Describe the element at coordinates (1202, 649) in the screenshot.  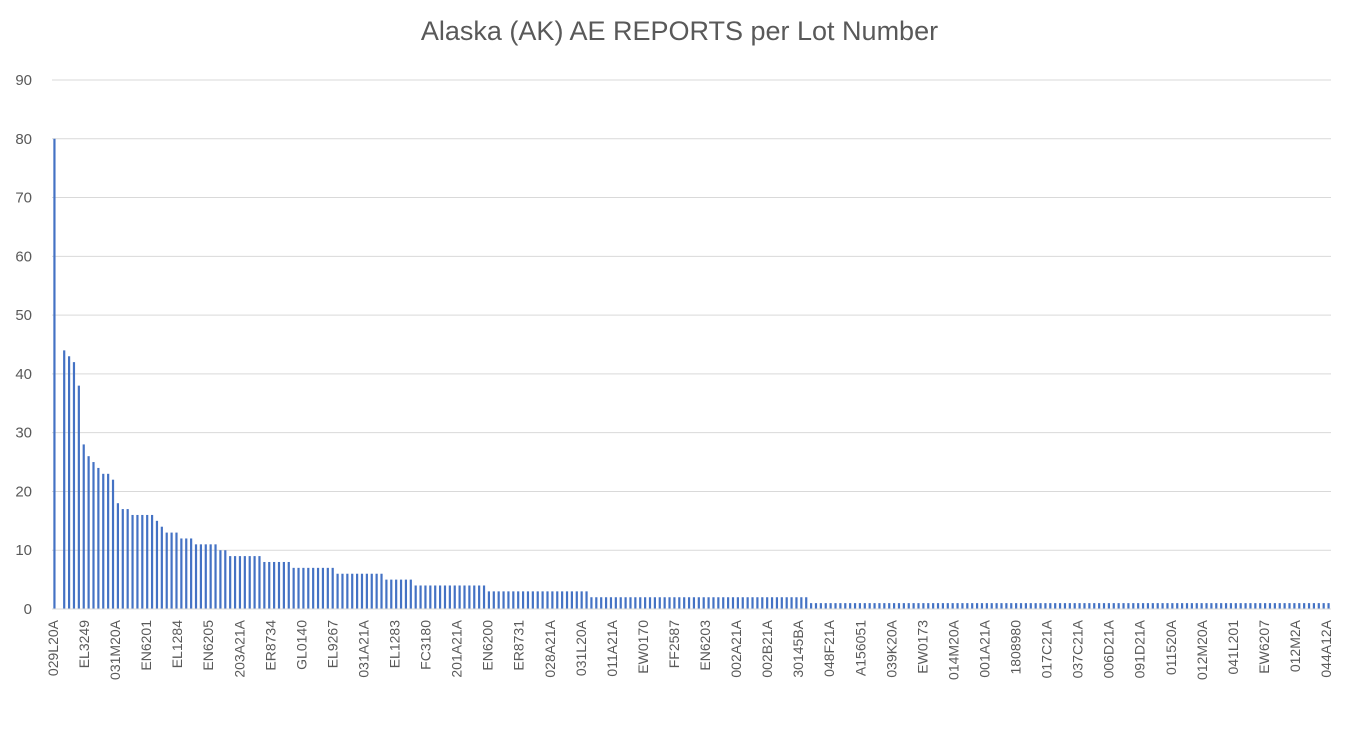
I see `x-tick-label: 012M20A` at that location.